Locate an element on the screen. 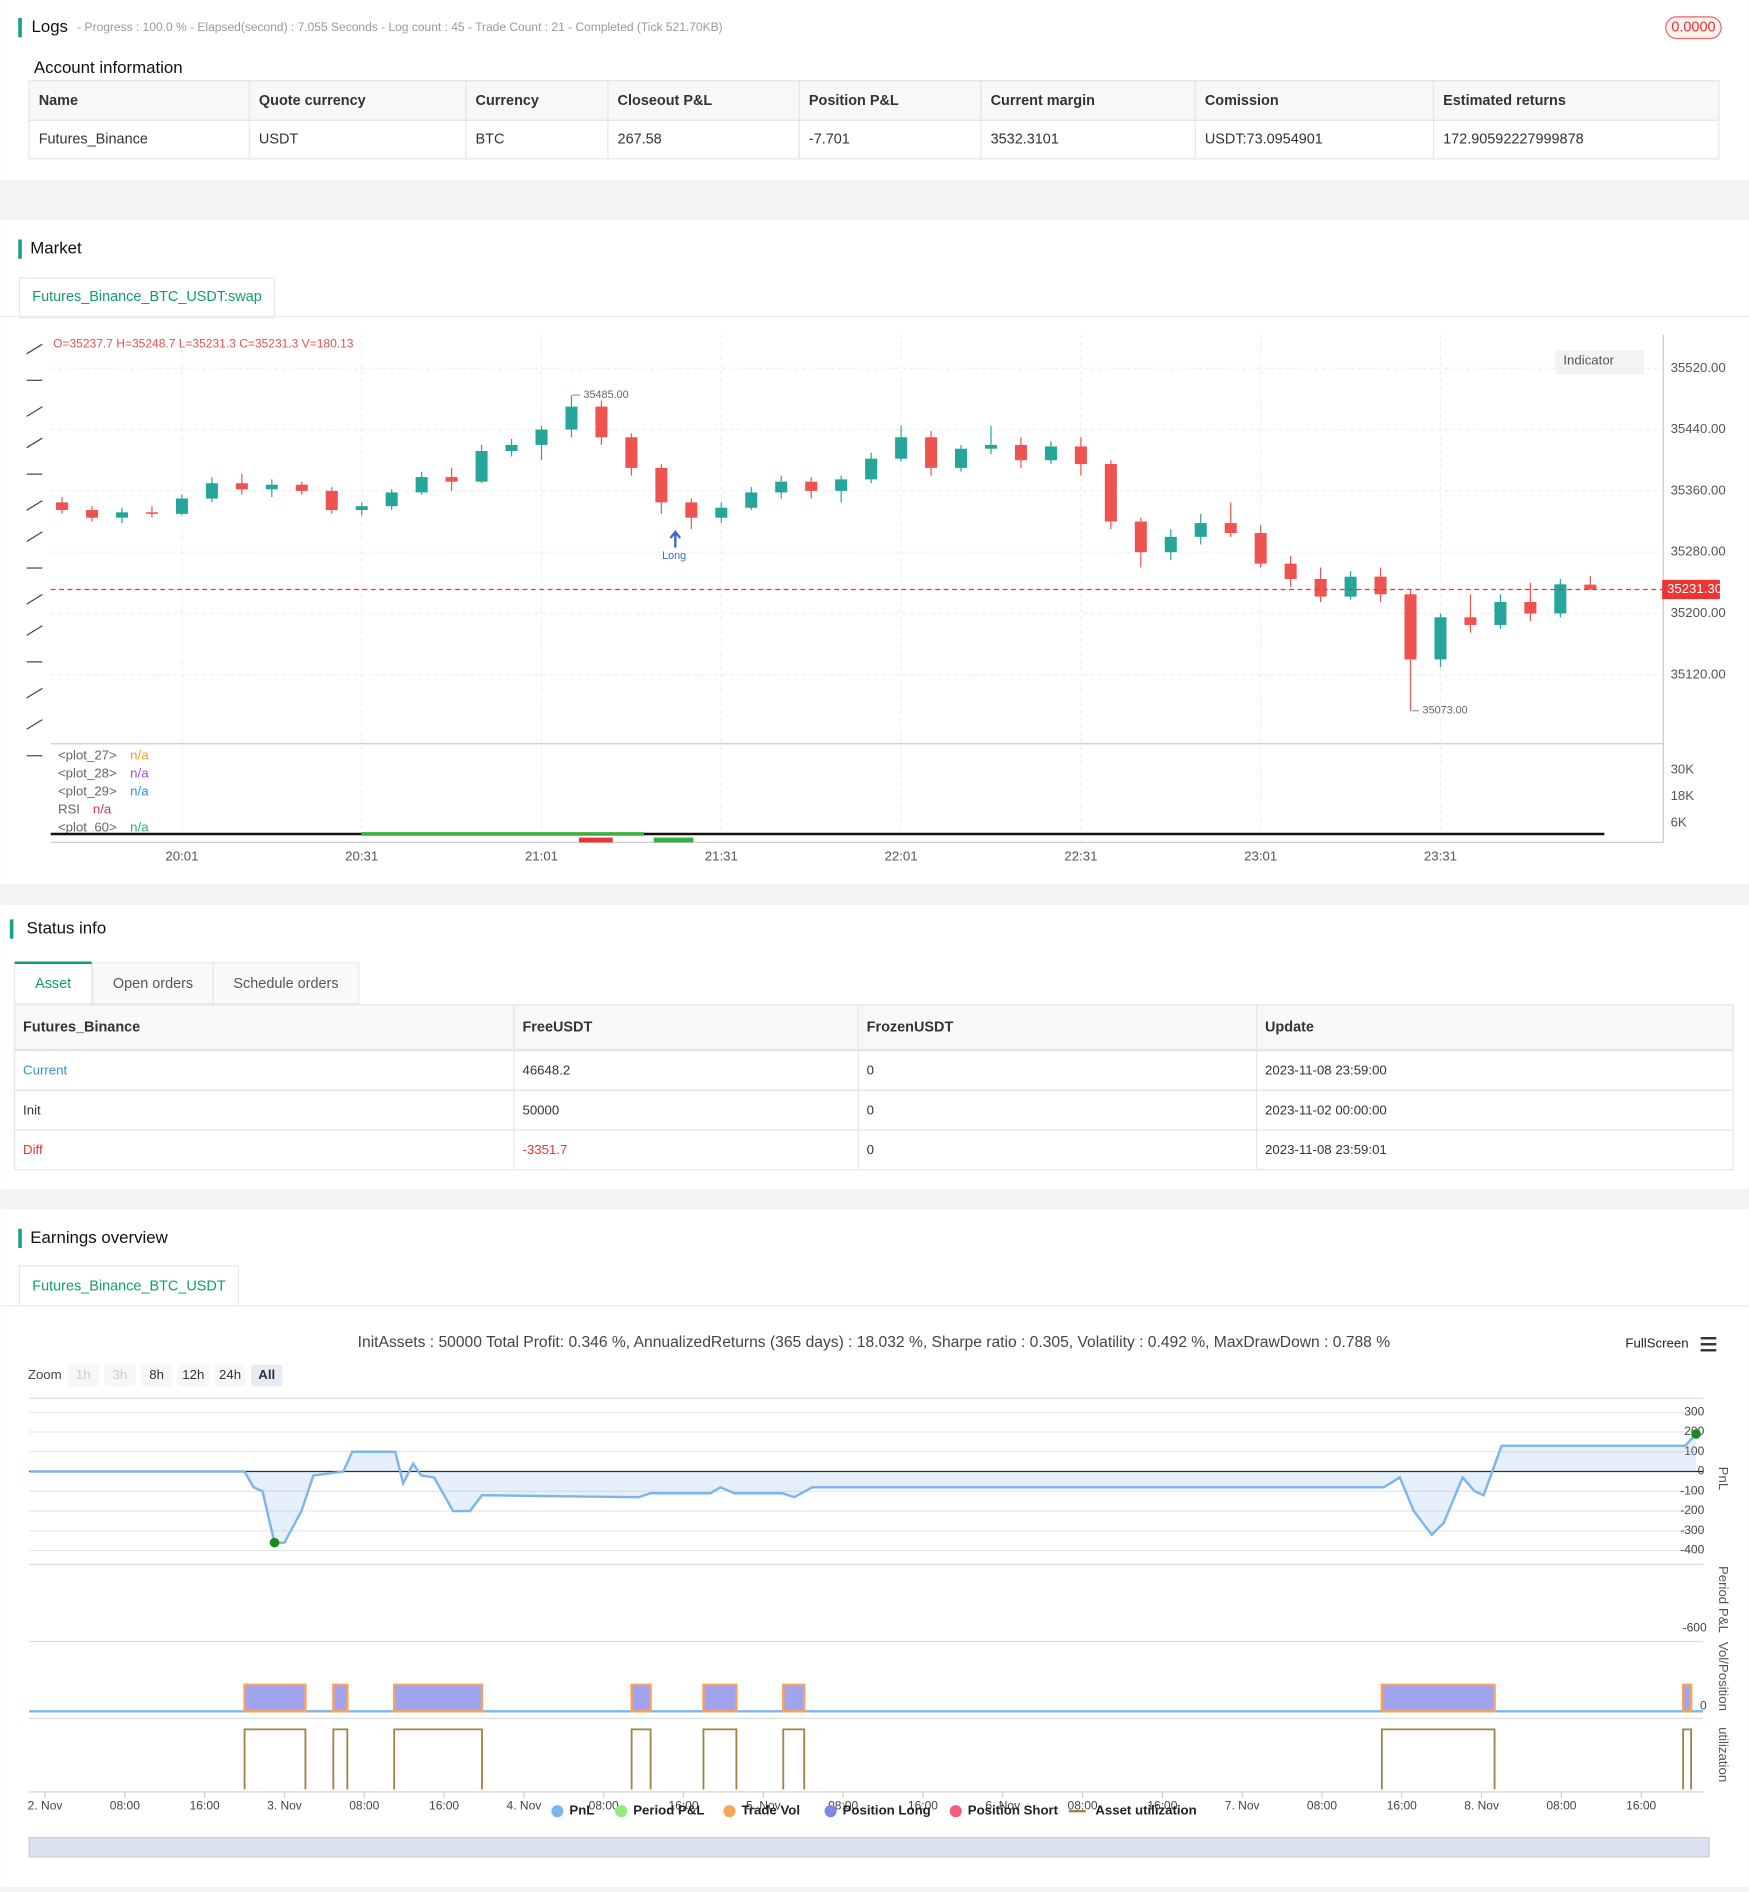 The width and height of the screenshot is (1749, 1892). zoom-button-label: 1h is located at coordinates (83, 1374).